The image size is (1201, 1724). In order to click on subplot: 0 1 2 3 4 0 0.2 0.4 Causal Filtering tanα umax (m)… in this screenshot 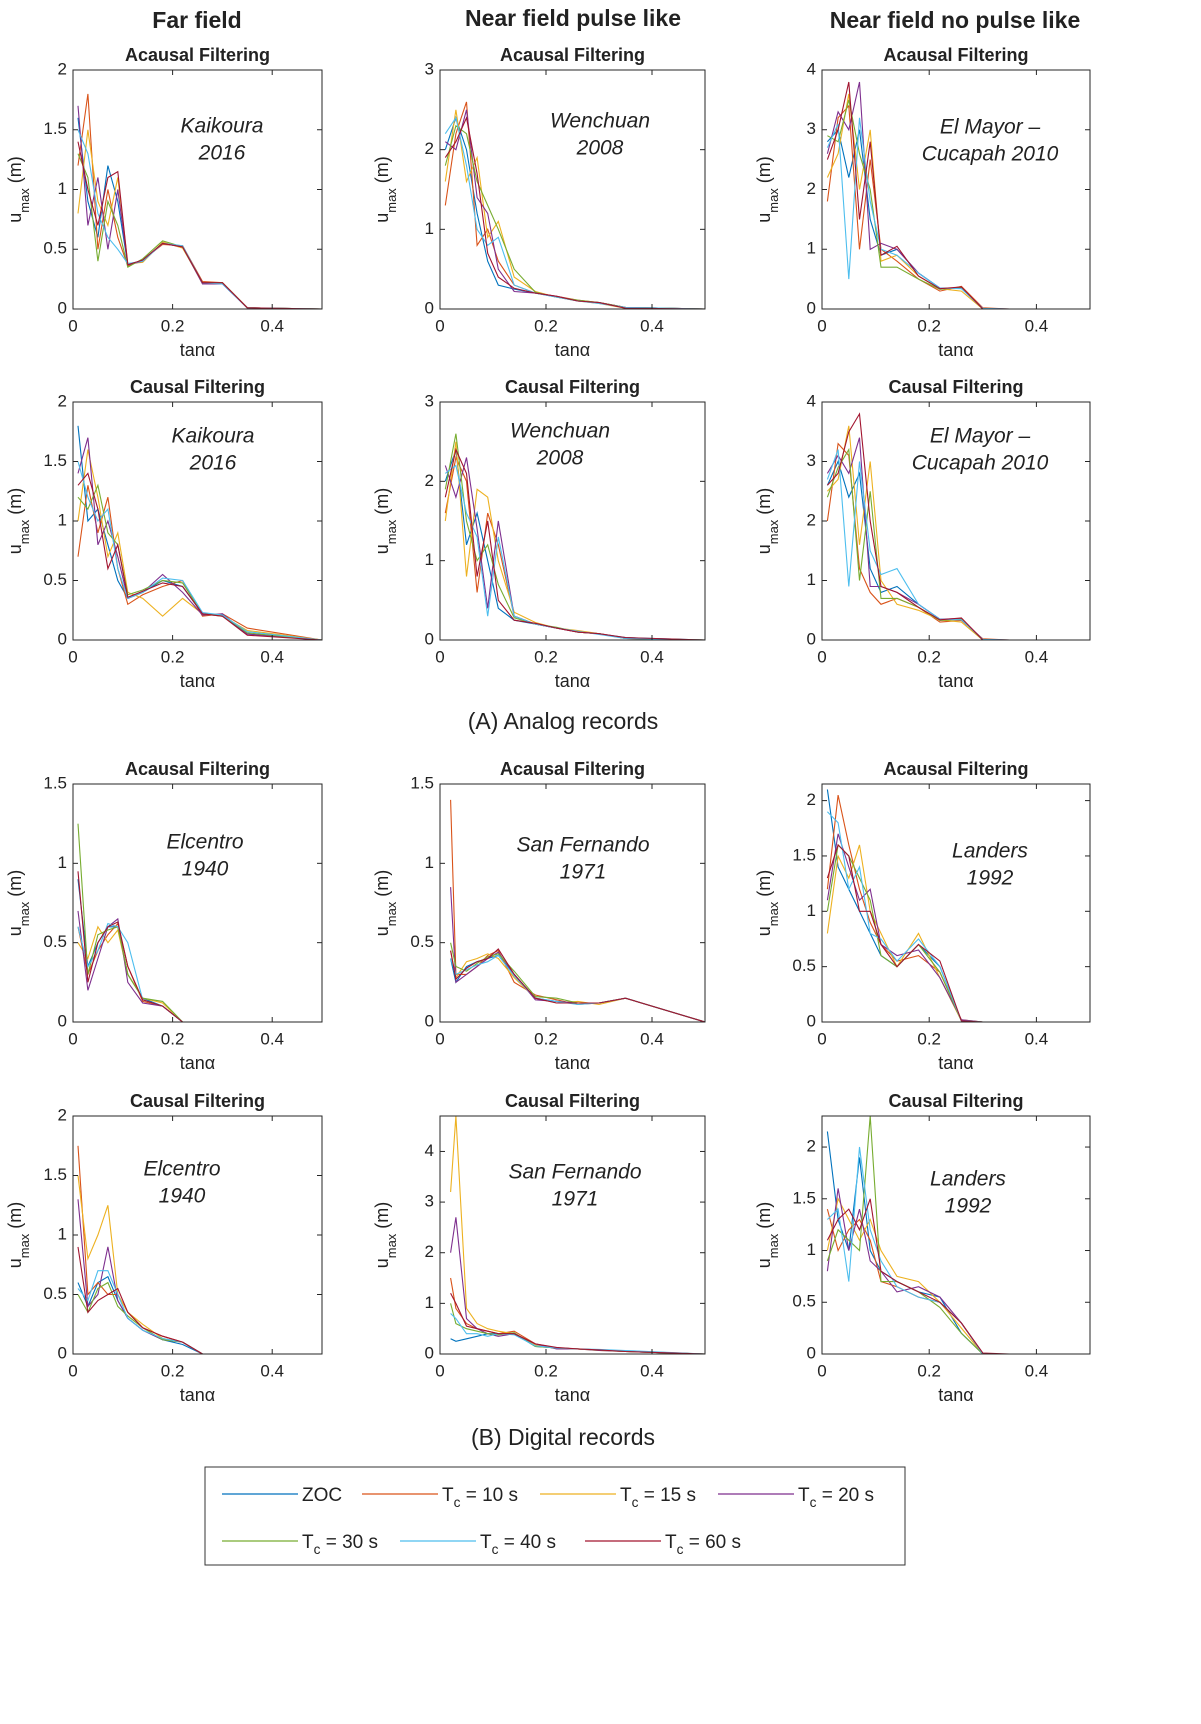, I will do `click(922, 534)`.